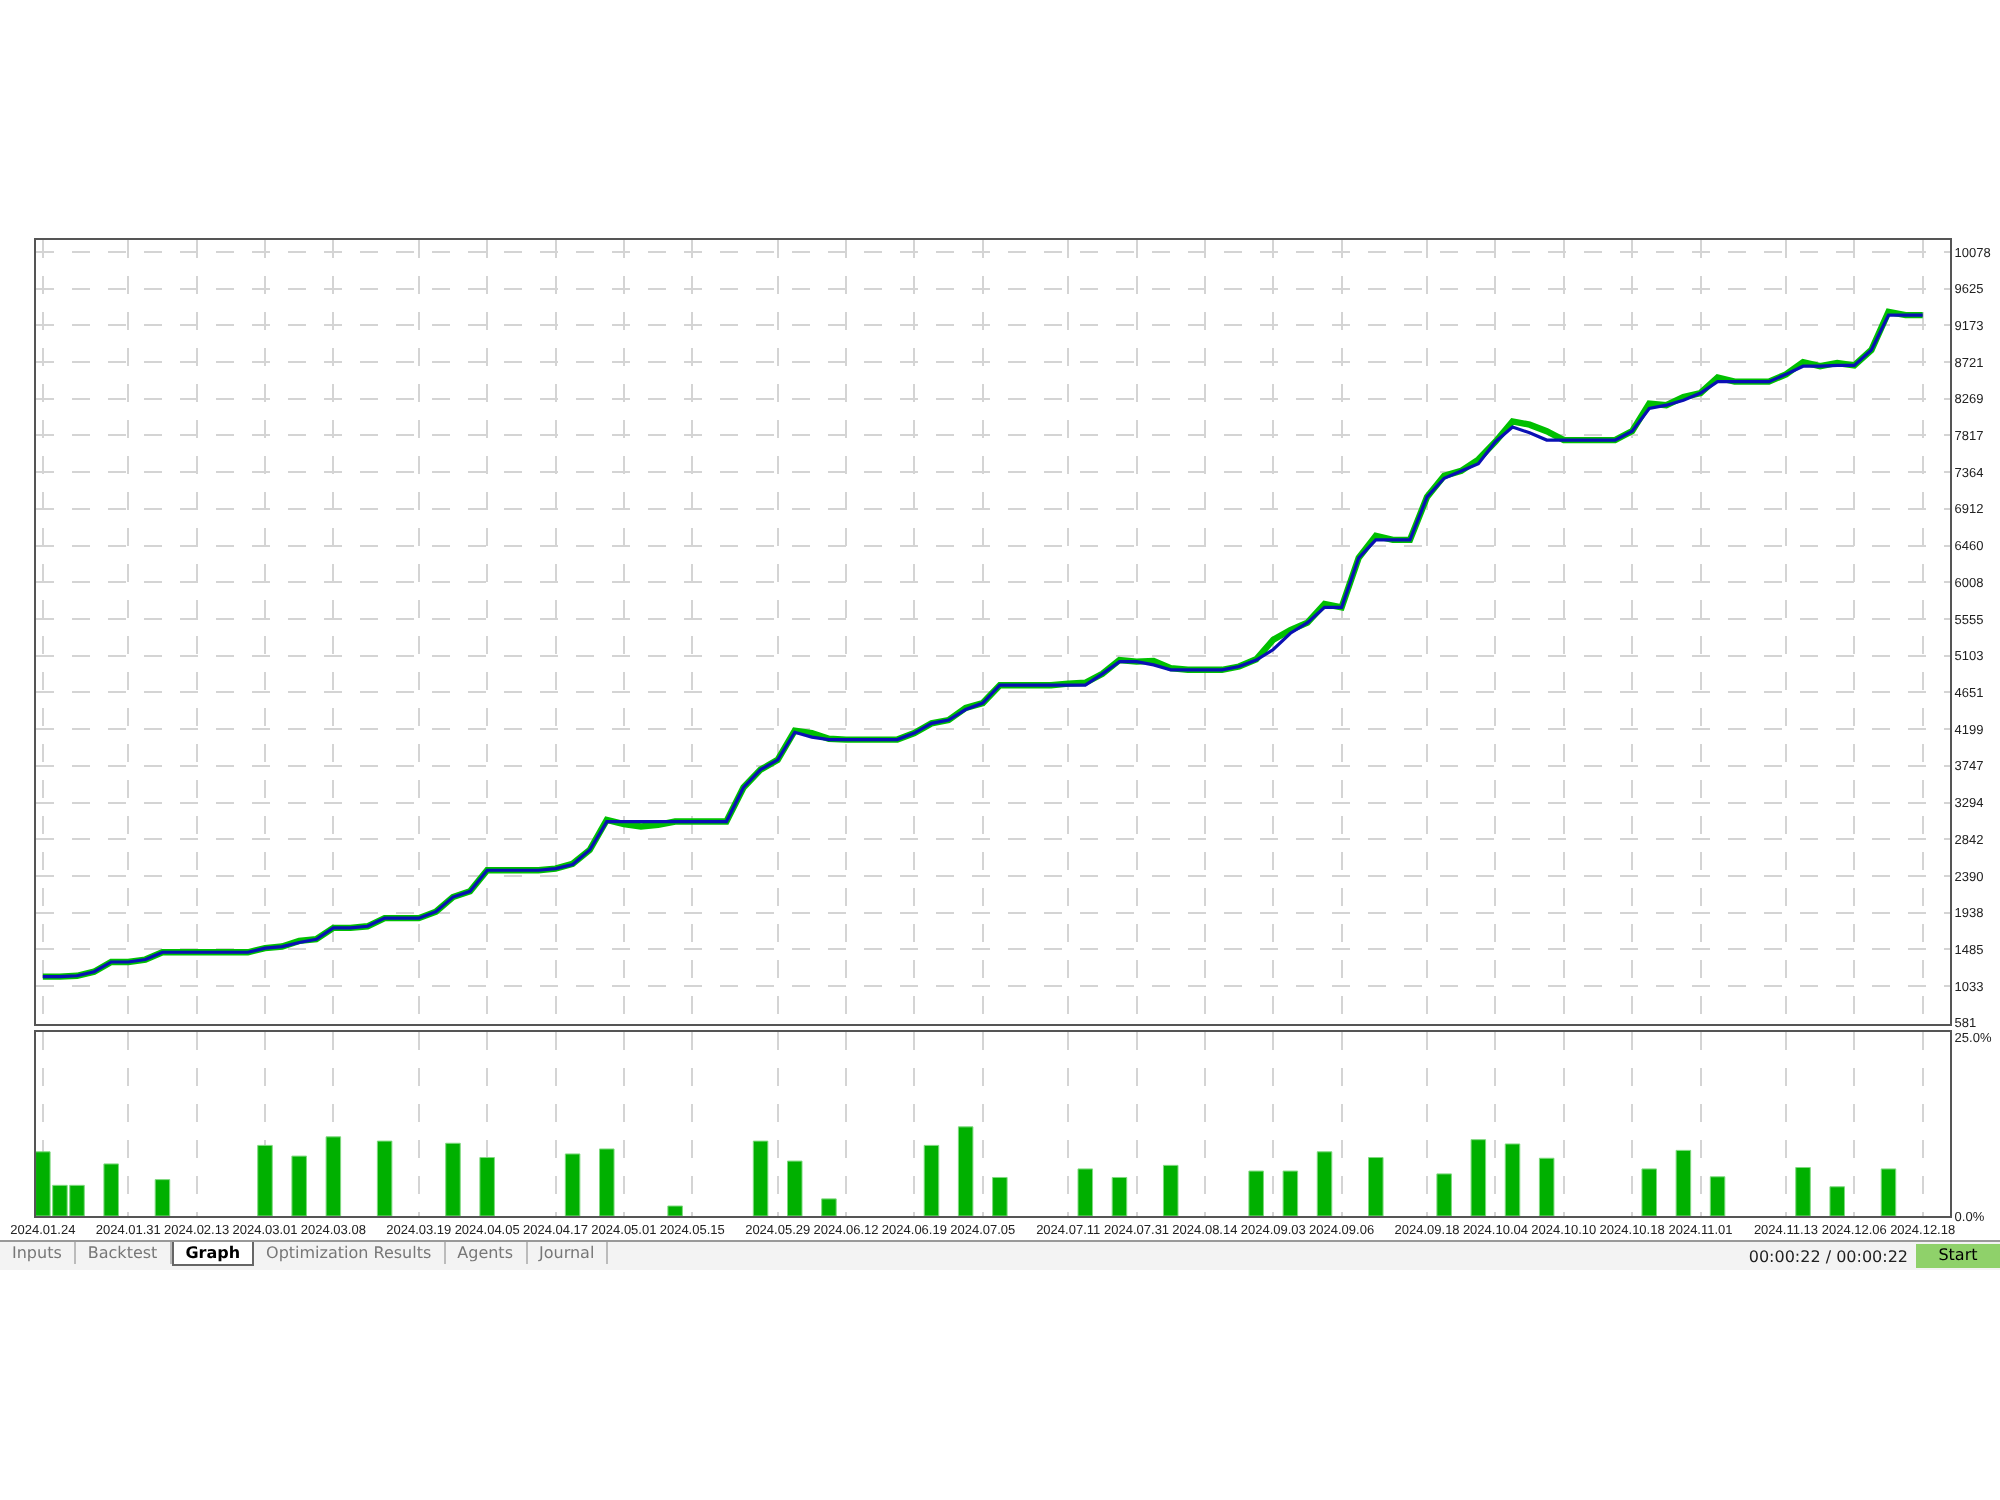 The height and width of the screenshot is (1500, 2000). Describe the element at coordinates (1958, 1256) in the screenshot. I see `text: Start` at that location.